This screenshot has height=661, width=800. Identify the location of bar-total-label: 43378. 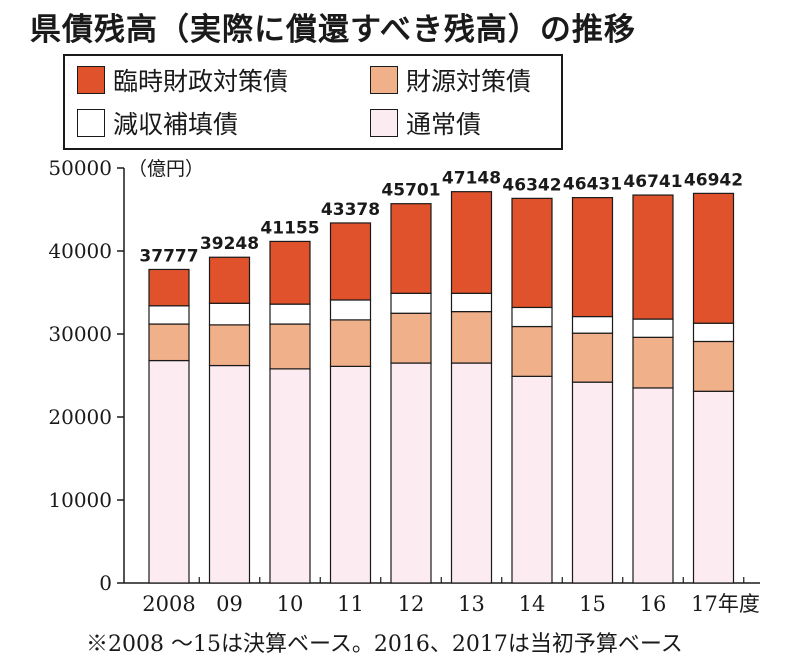
(350, 210).